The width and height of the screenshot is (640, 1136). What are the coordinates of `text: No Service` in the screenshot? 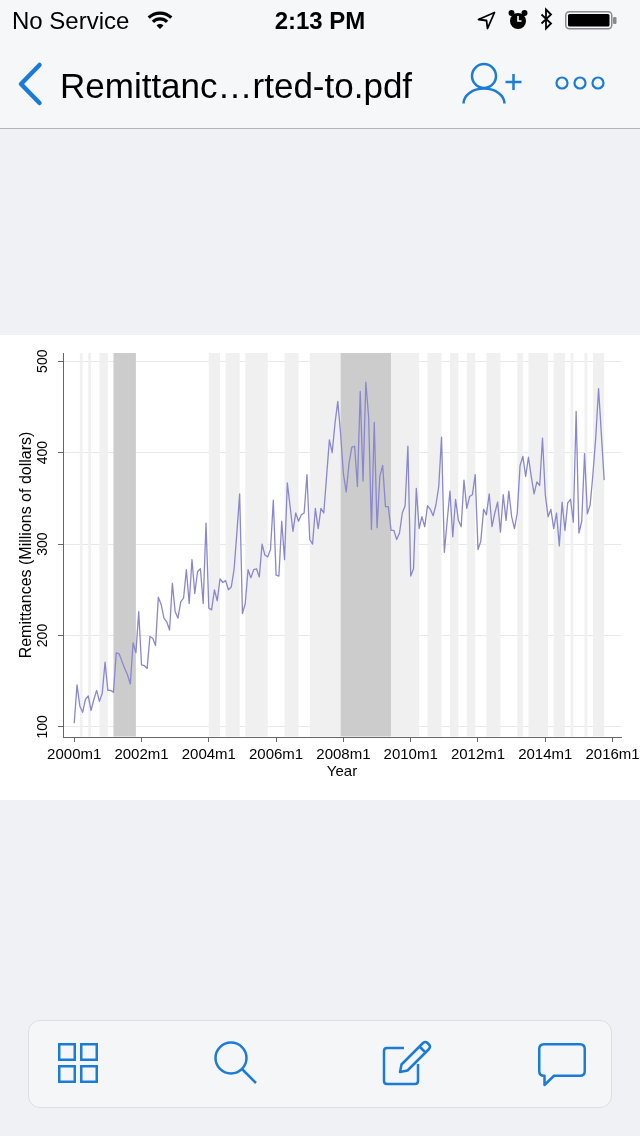 It's located at (71, 20).